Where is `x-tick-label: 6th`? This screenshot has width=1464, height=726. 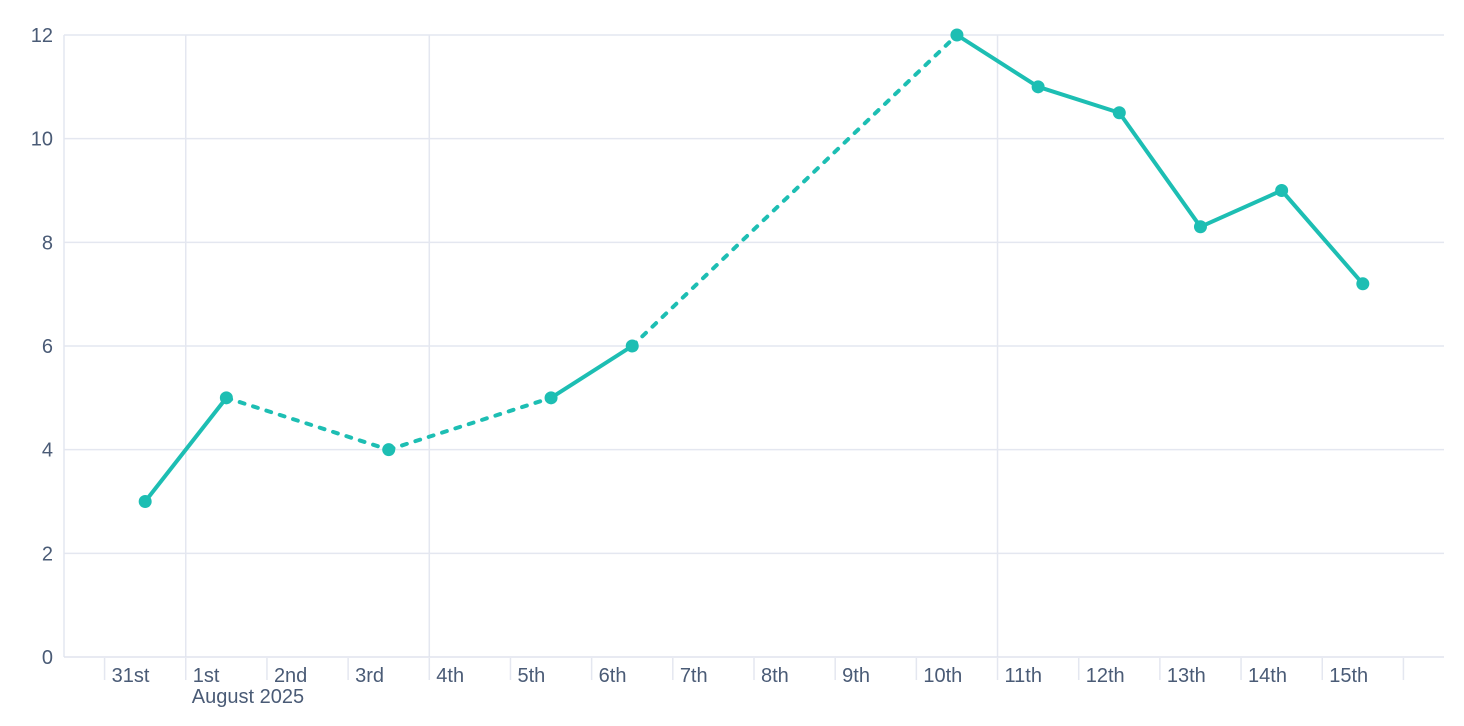
x-tick-label: 6th is located at coordinates (613, 676).